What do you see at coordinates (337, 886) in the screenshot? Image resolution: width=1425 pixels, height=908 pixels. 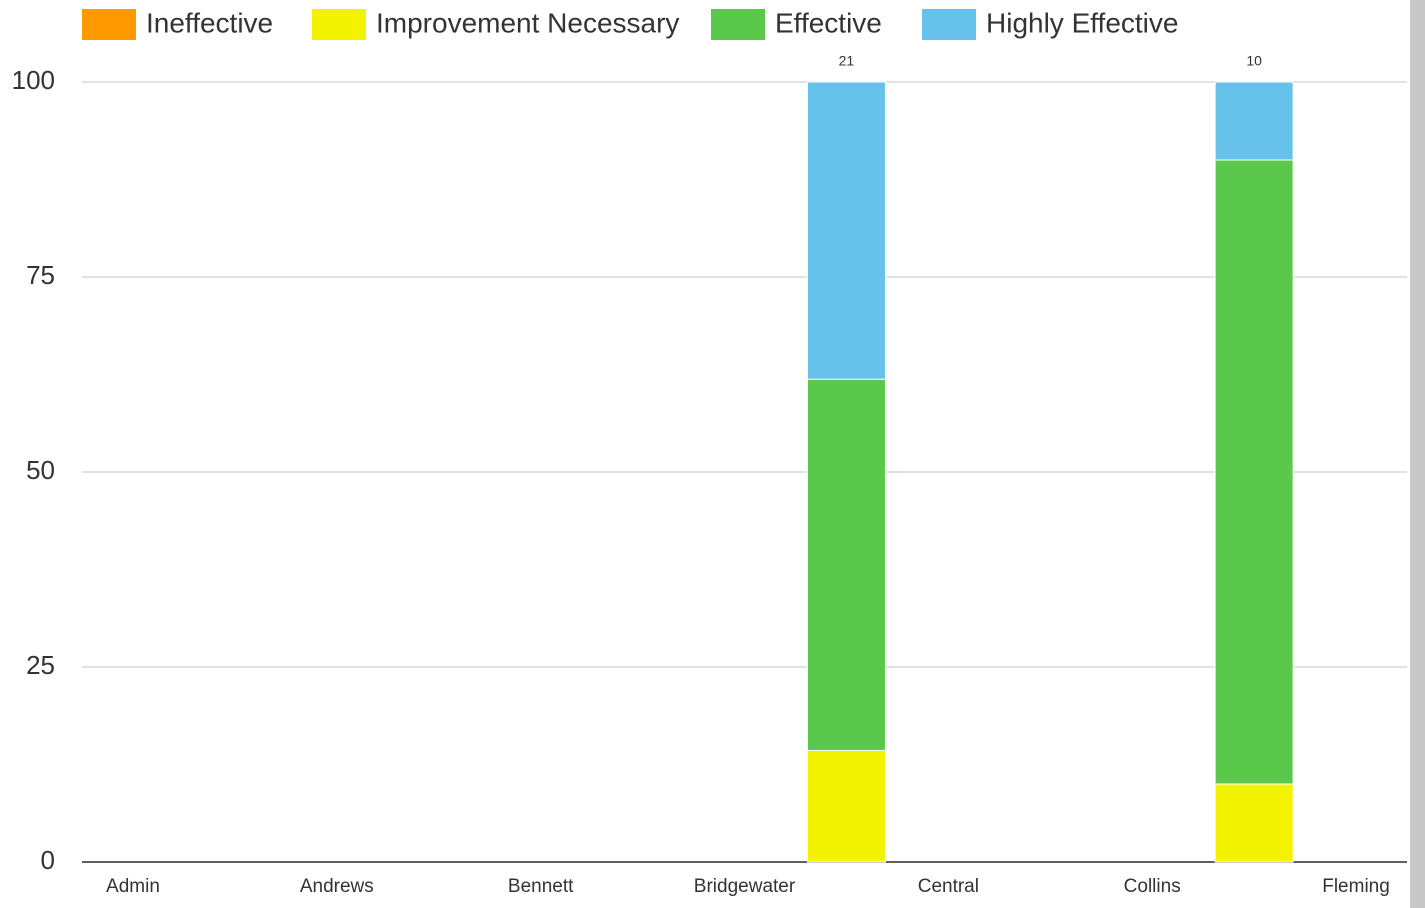 I see `x-tick-label: Andrews` at bounding box center [337, 886].